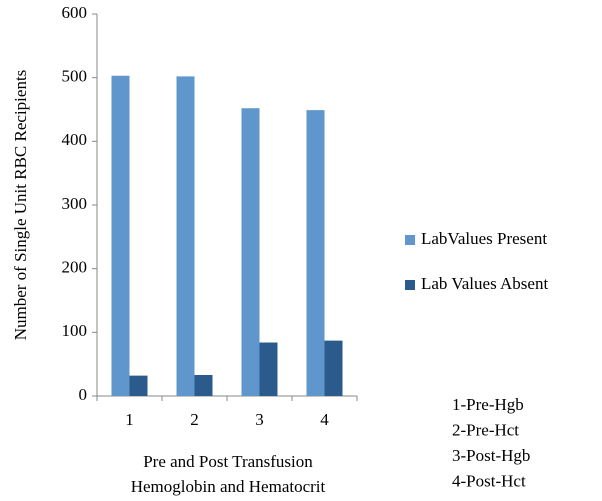  Describe the element at coordinates (259, 419) in the screenshot. I see `x-tick-label: 3` at that location.